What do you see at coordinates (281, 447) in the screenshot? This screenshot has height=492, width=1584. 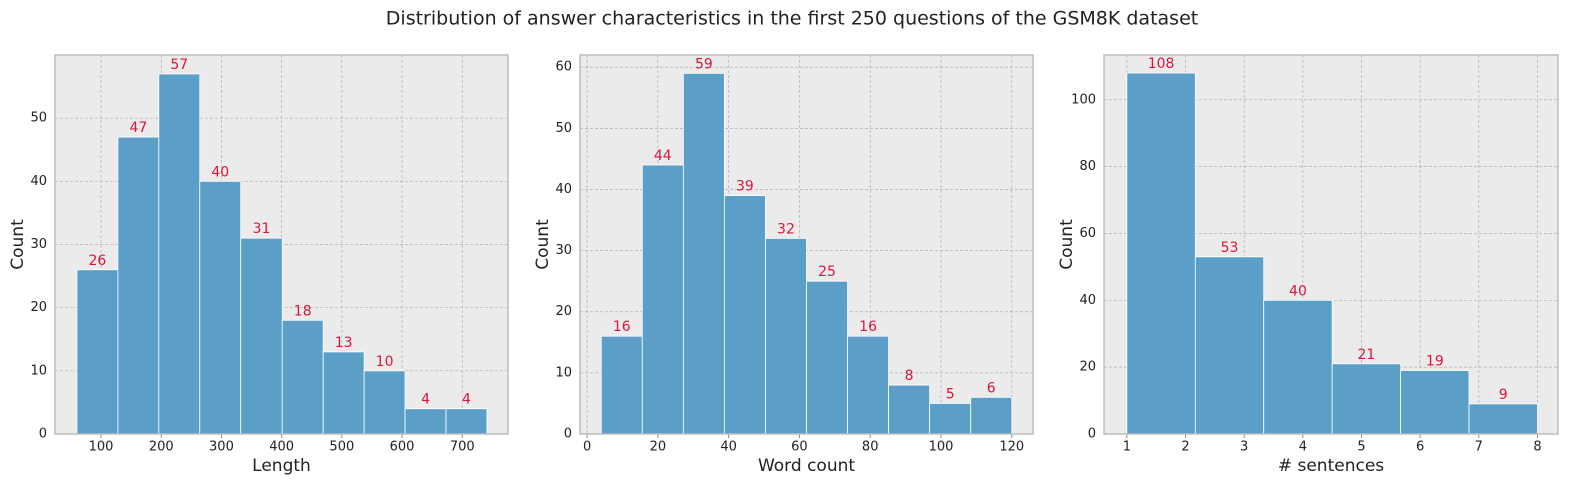 I see `x-tick-label: 400` at bounding box center [281, 447].